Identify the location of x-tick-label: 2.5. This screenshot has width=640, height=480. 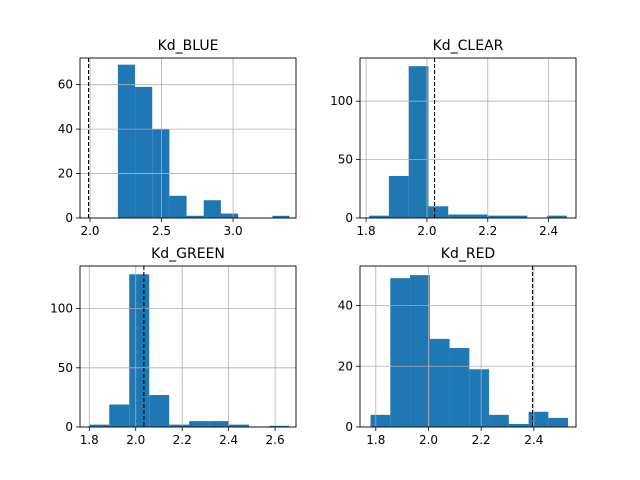
(161, 231).